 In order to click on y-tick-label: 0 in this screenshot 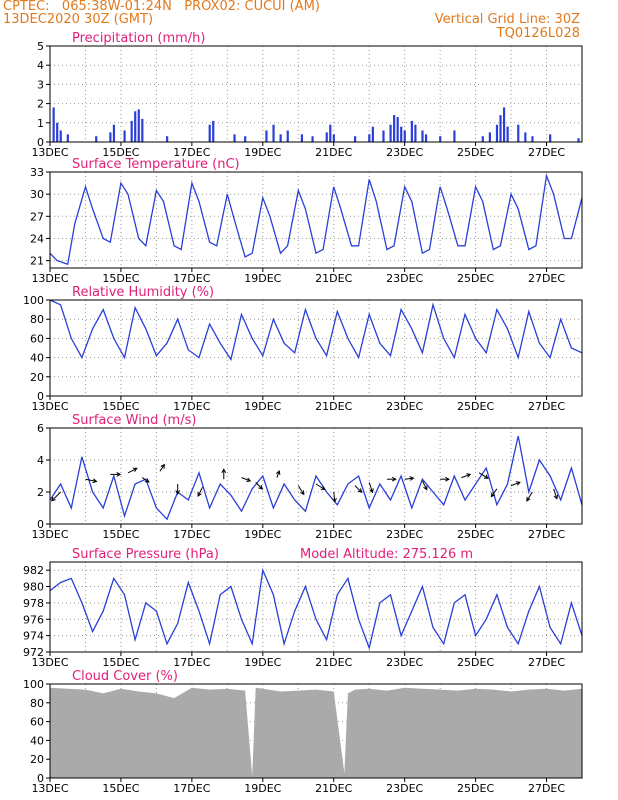, I will do `click(40, 142)`.